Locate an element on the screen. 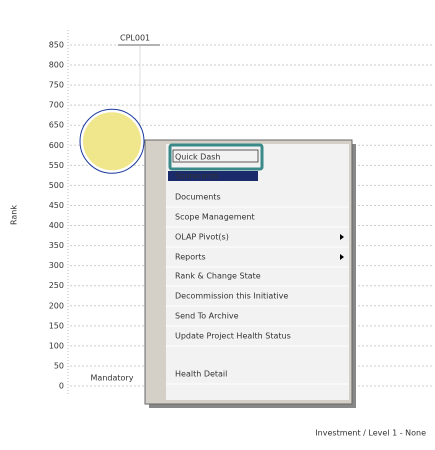 This screenshot has height=450, width=435. y-tick-label: 600 is located at coordinates (56, 145).